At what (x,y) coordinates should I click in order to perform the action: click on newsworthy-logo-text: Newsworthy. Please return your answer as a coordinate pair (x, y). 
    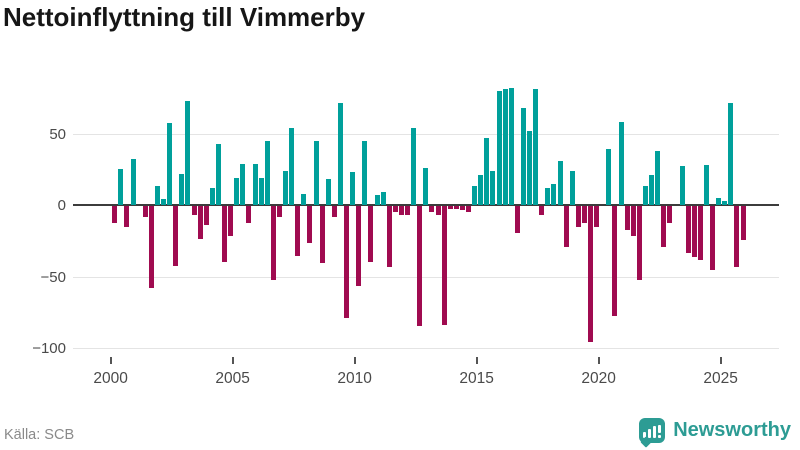
    Looking at the image, I should click on (732, 429).